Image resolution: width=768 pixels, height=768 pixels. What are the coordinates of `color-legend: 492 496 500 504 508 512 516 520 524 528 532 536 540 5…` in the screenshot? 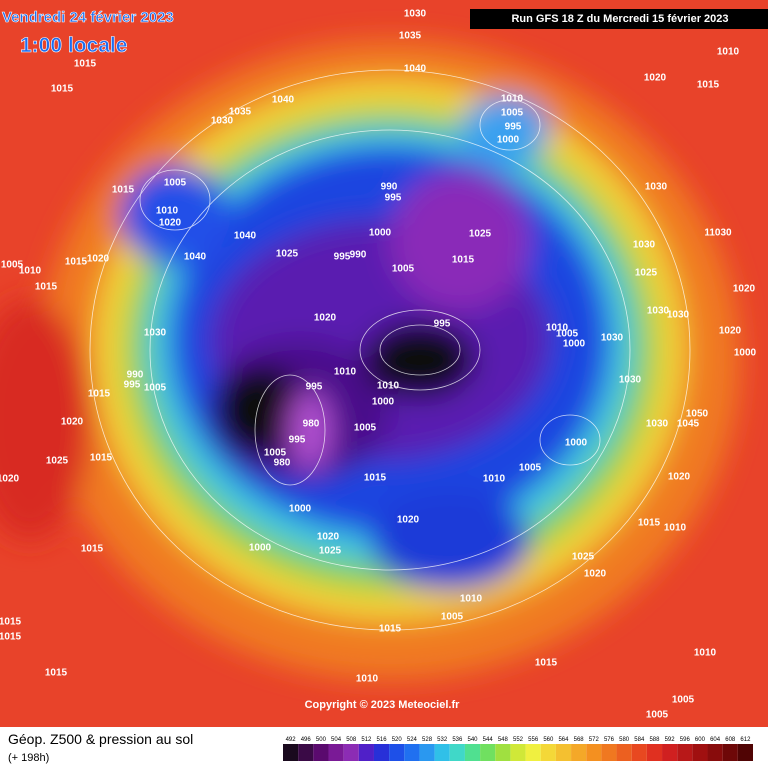 It's located at (518, 749).